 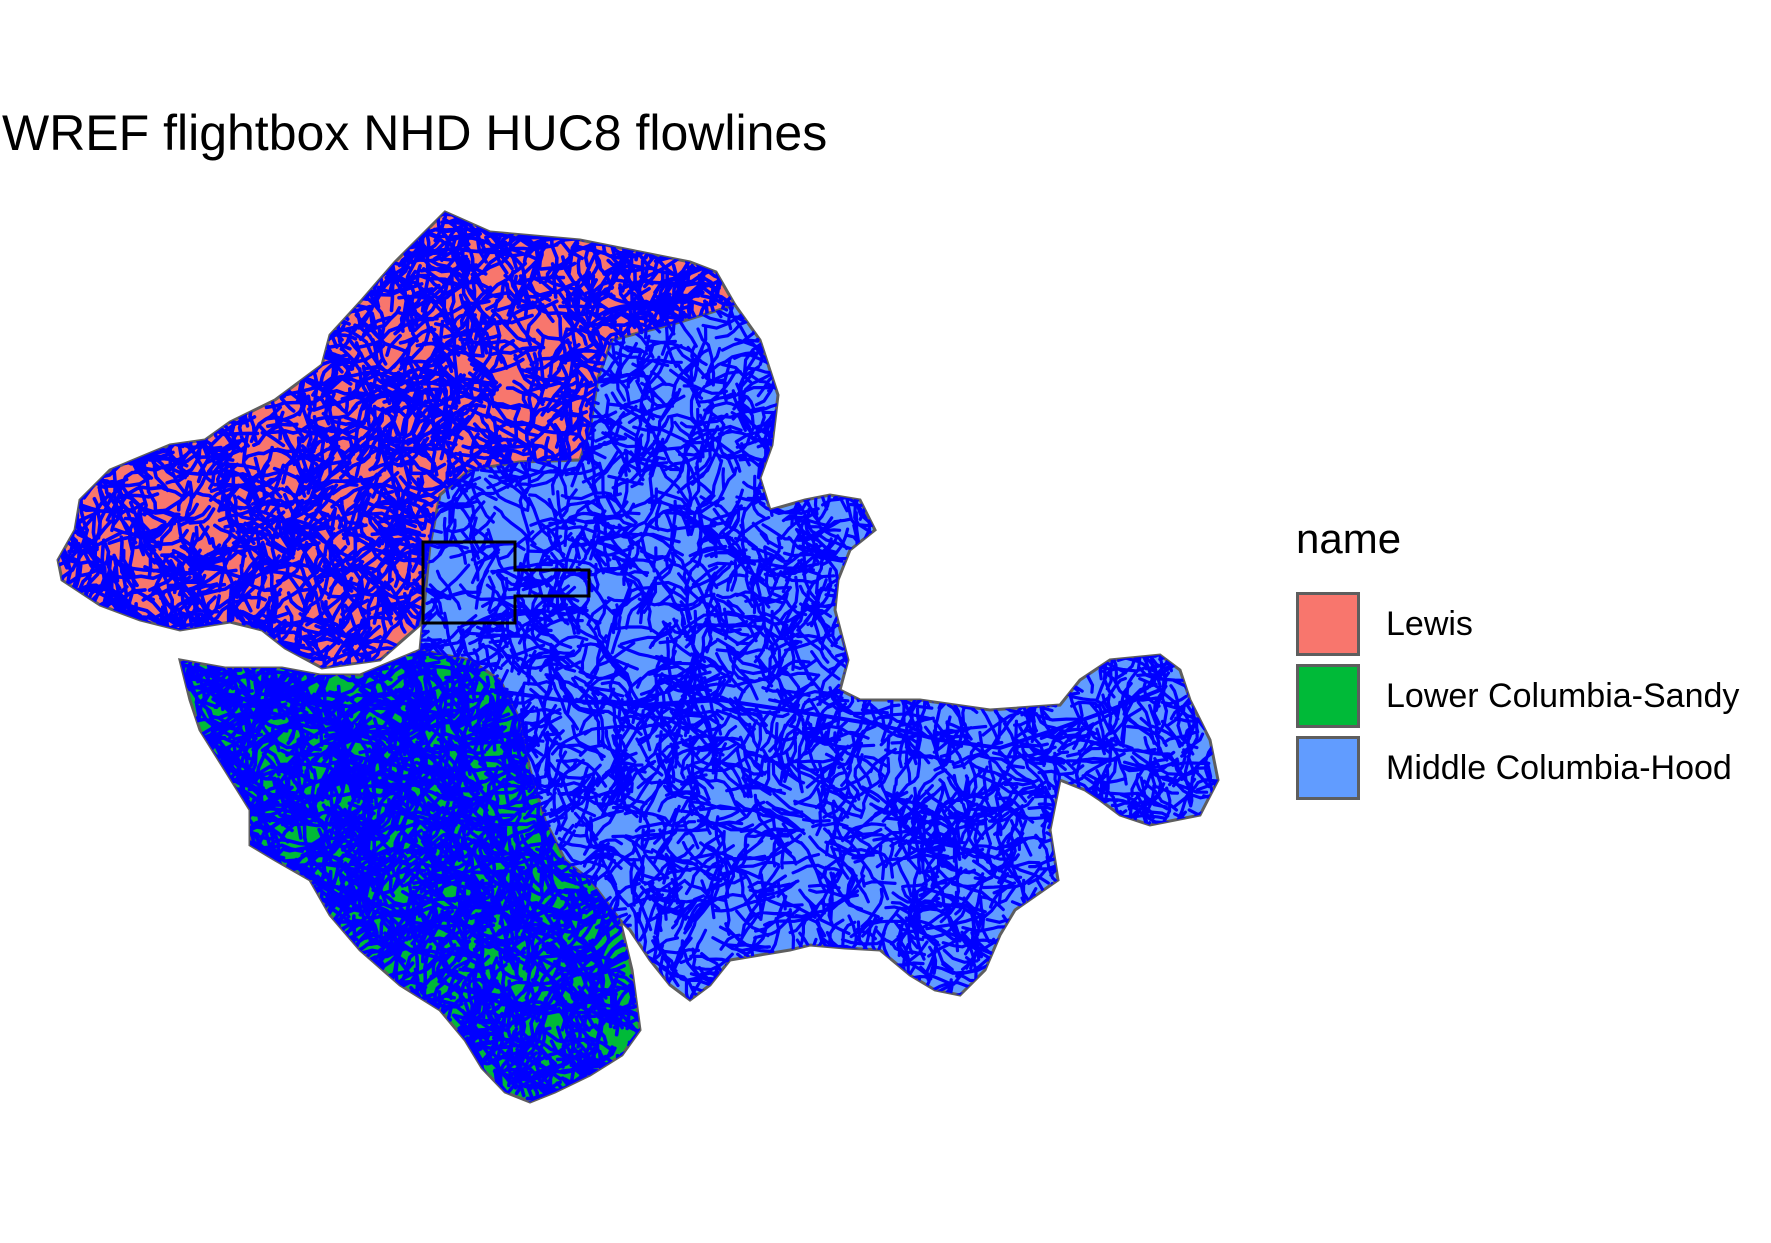 I want to click on legend-swatch-lewis, so click(x=1328, y=624).